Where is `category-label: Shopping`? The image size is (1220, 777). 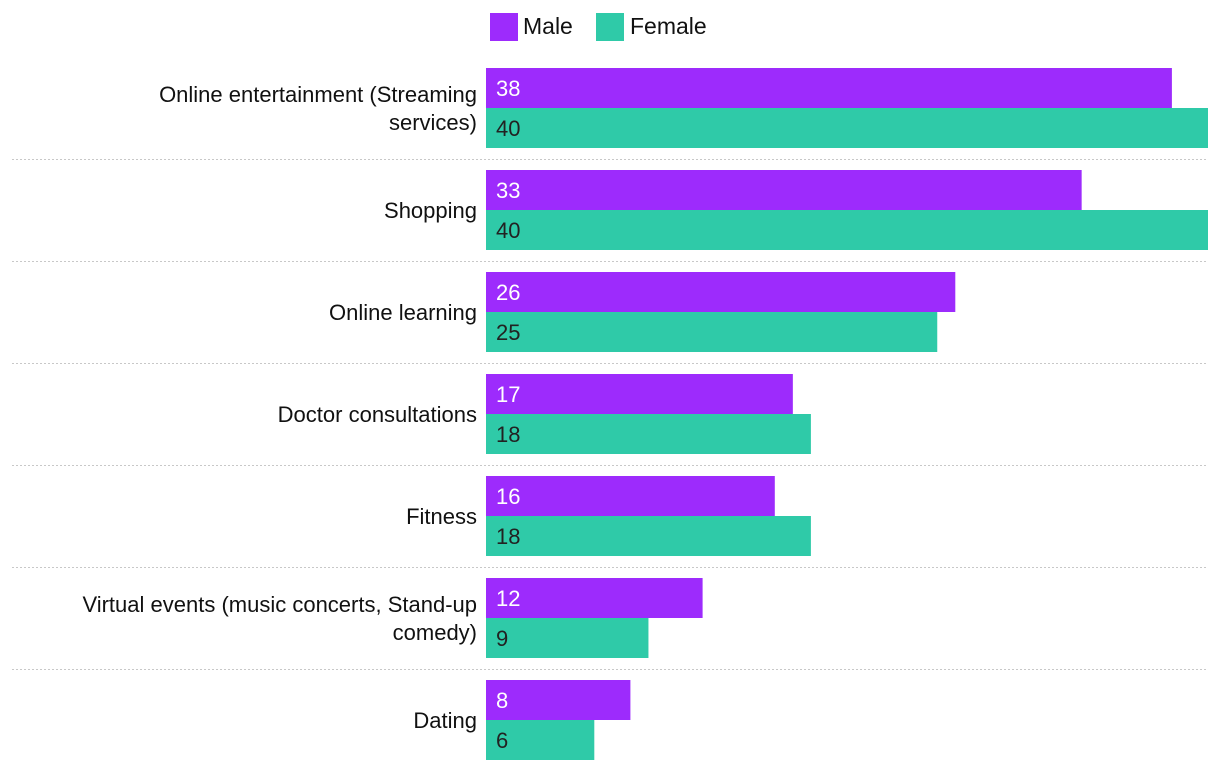 category-label: Shopping is located at coordinates (430, 210).